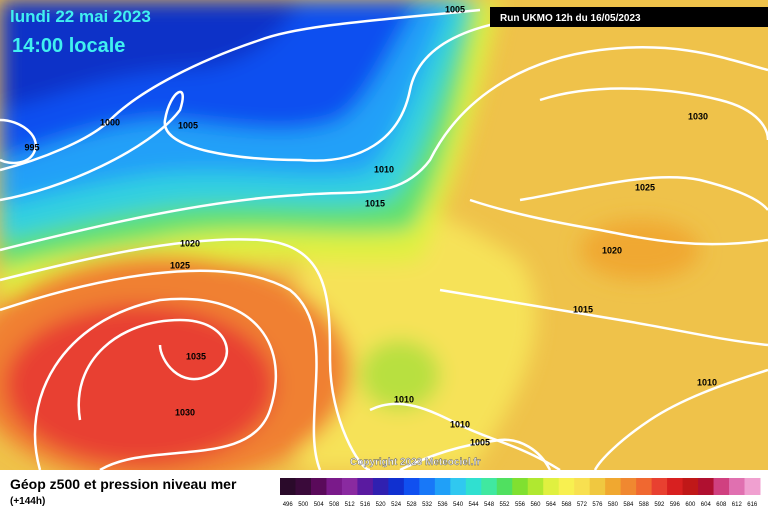 The image size is (768, 512). I want to click on run-box, so click(629, 17).